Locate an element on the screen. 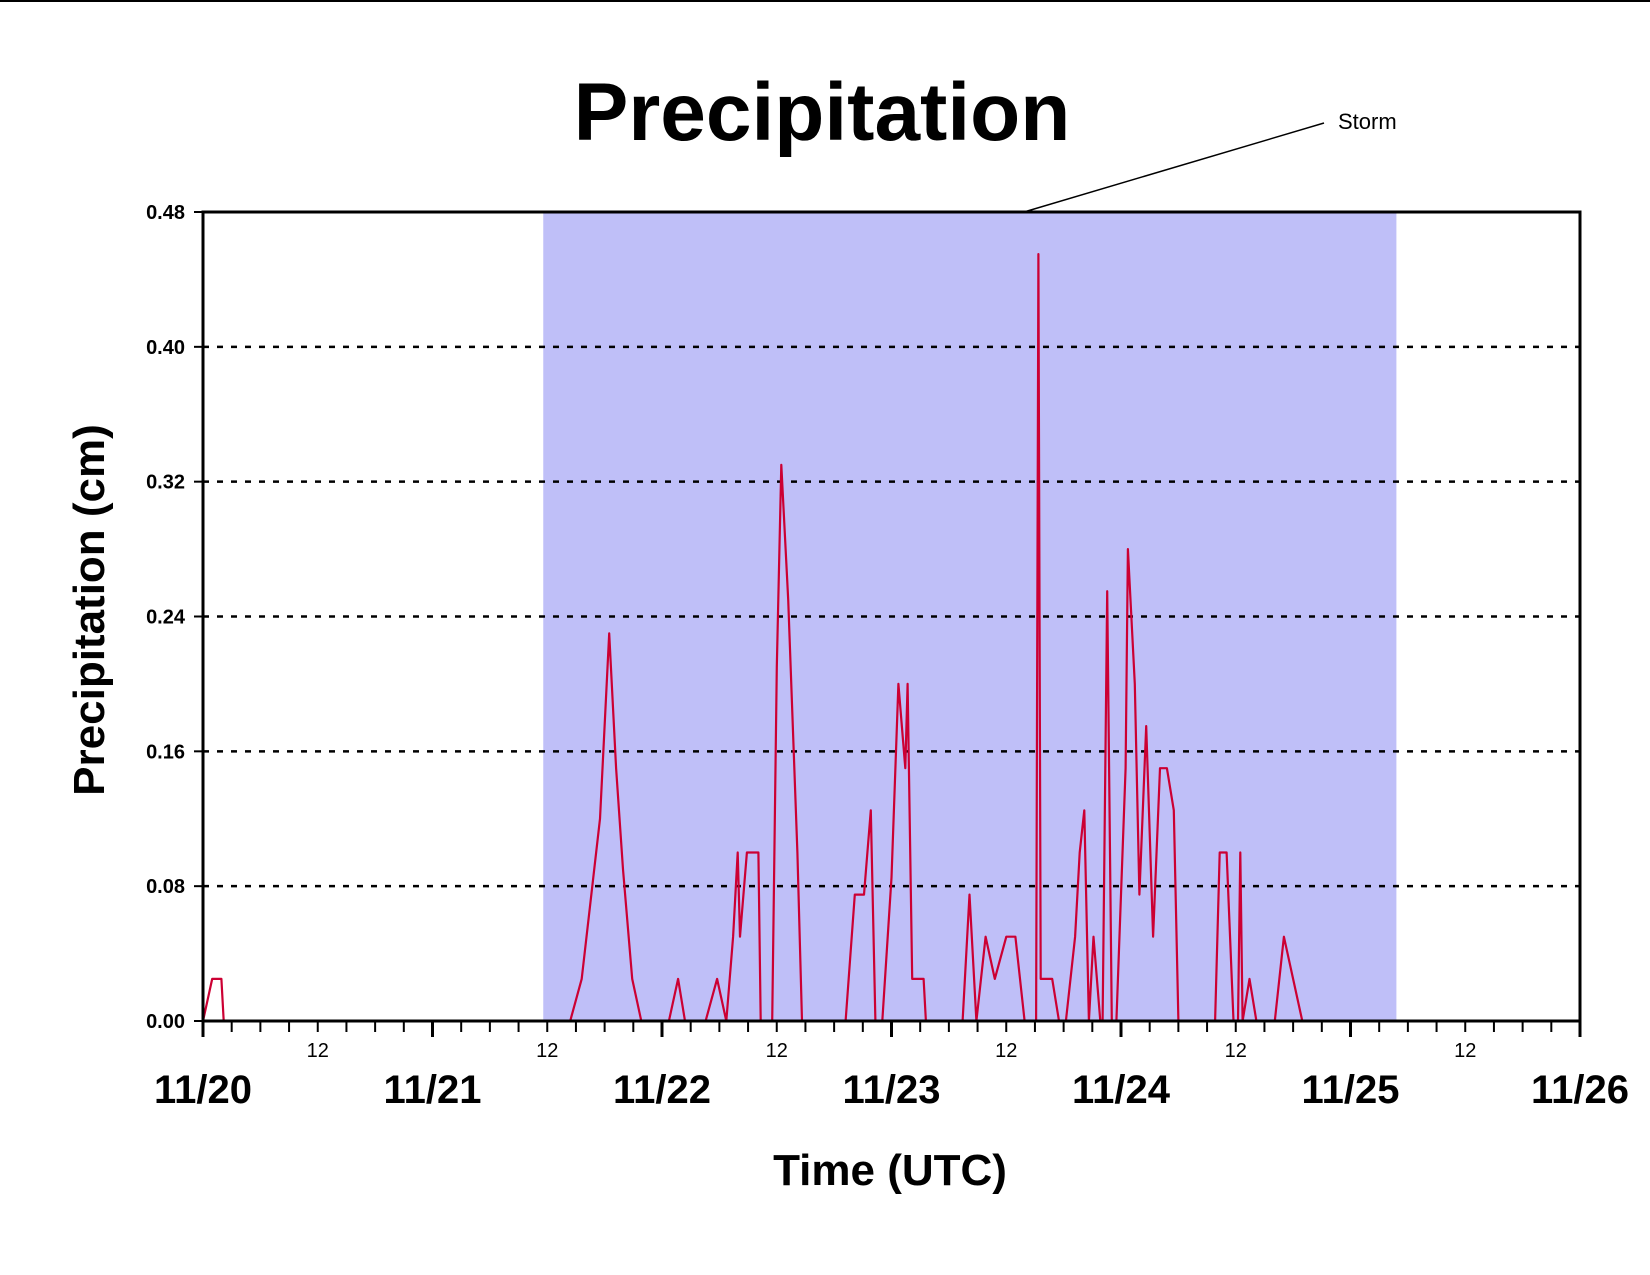 The image size is (1650, 1275). storm-annotation-label: Storm is located at coordinates (1367, 121).